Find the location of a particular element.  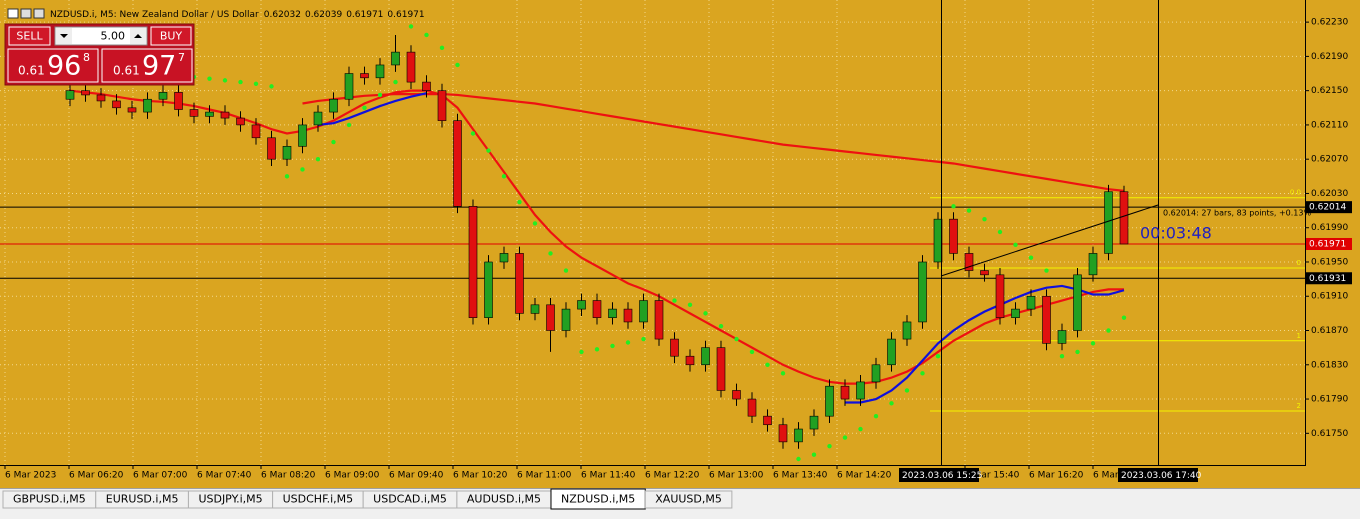

ask-box is located at coordinates (147, 65).